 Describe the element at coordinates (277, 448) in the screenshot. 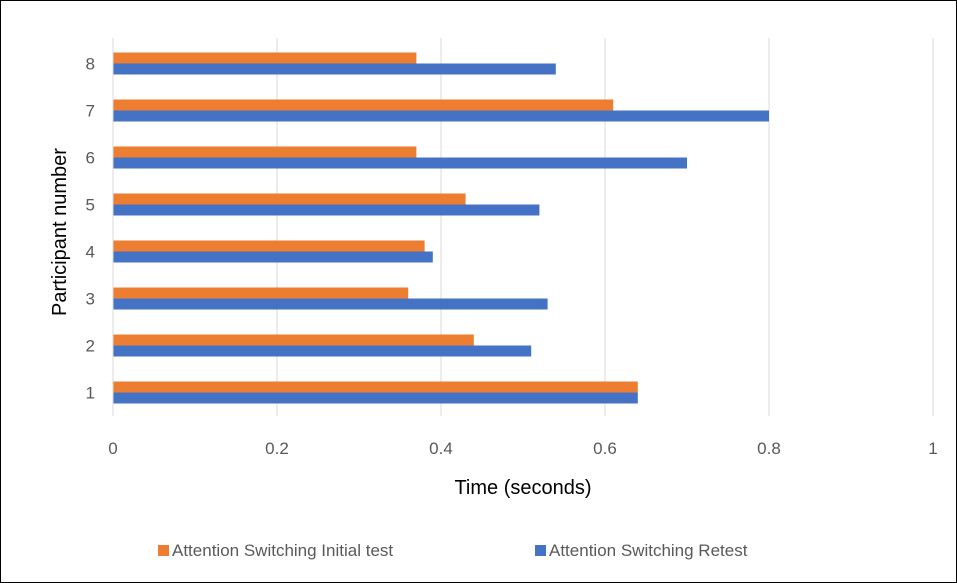

I see `x-tick-label: 0.2` at that location.